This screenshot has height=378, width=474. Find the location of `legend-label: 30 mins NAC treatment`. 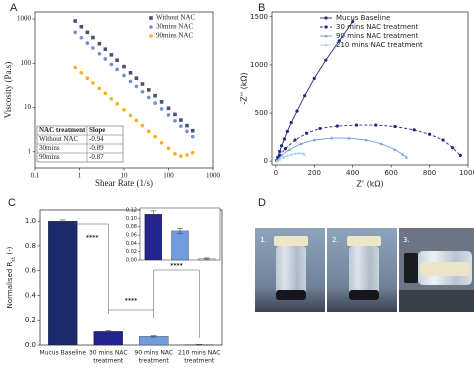

legend-label: 30 mins NAC treatment is located at coordinates (377, 27).